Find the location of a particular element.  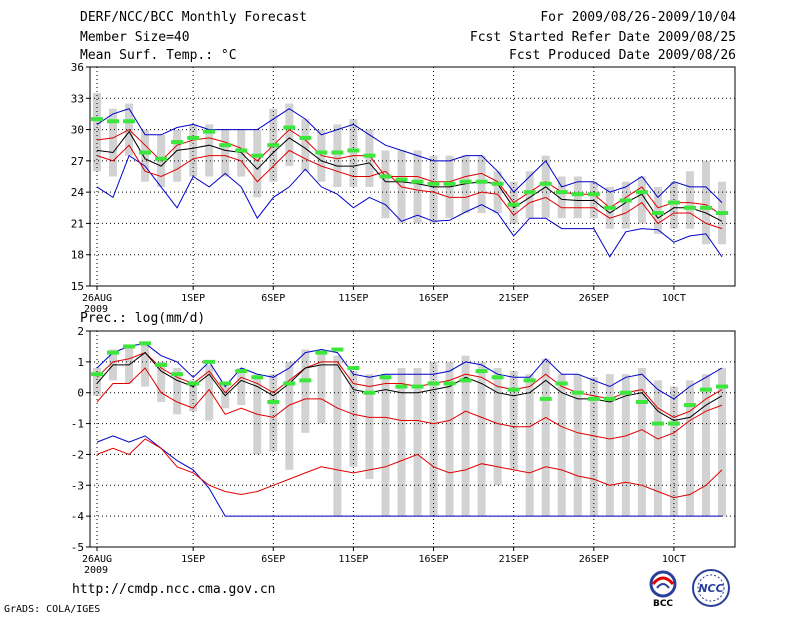

svg-text: NCC is located at coordinates (710, 588).